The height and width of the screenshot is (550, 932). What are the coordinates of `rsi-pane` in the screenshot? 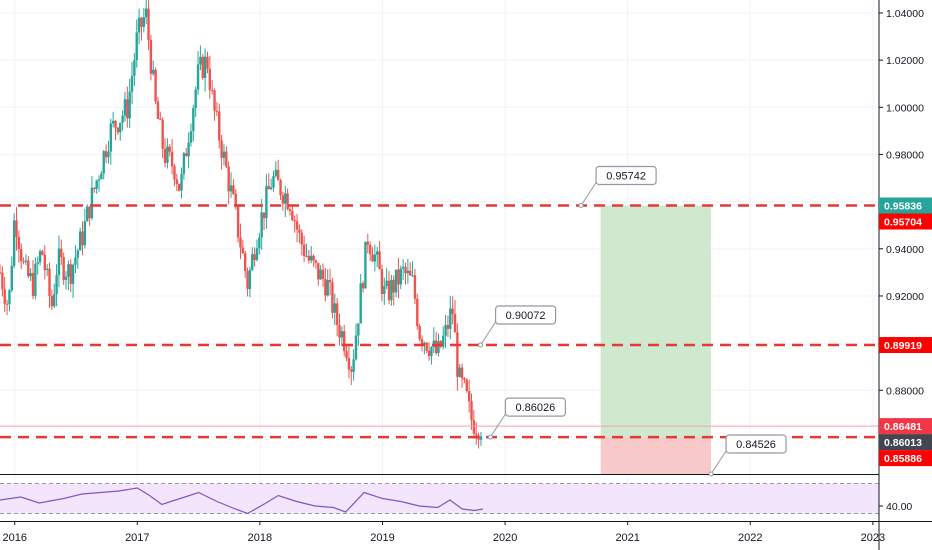 It's located at (439, 499).